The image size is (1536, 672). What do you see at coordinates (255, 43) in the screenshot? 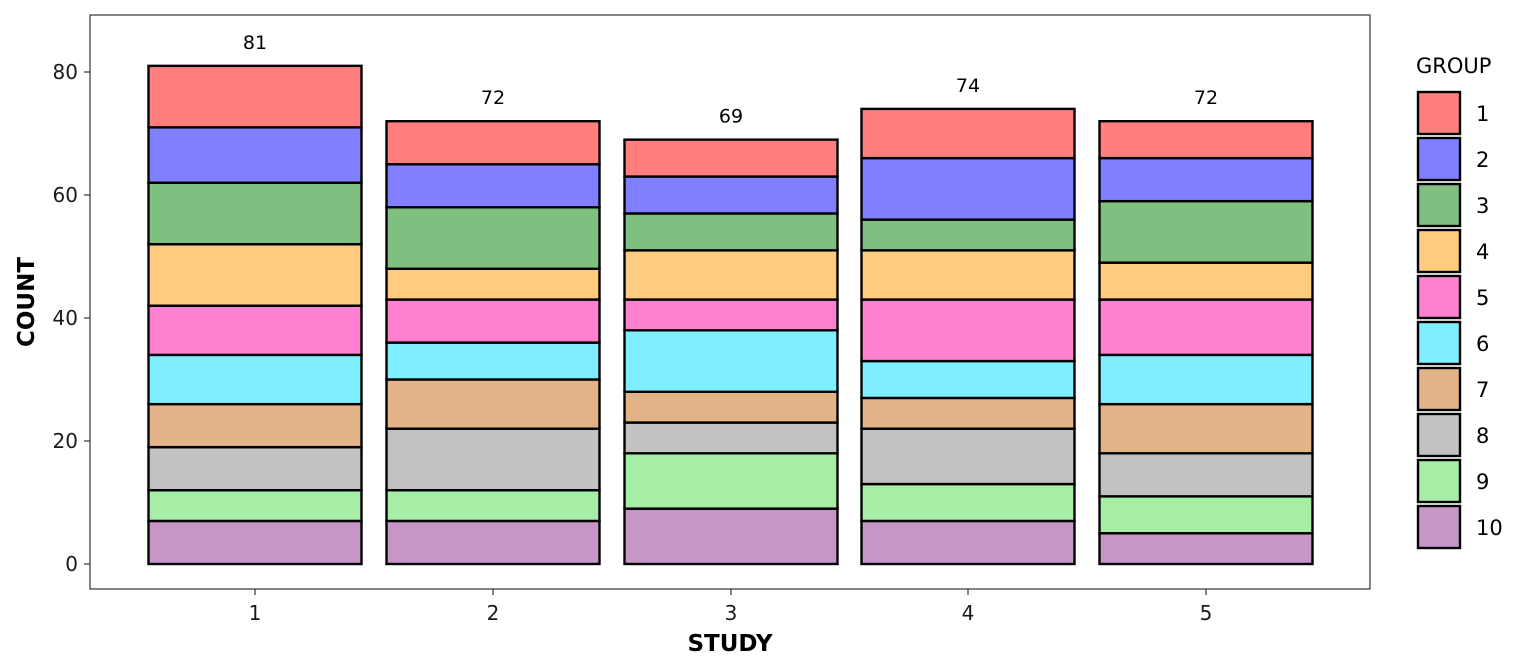
I see `total-label-study-1: 81` at bounding box center [255, 43].